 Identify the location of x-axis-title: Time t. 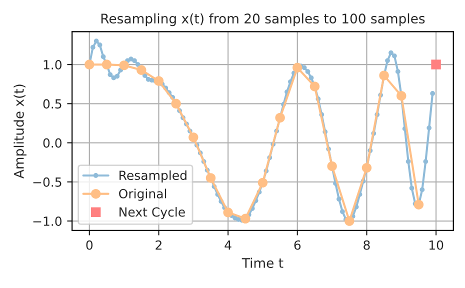
(263, 263).